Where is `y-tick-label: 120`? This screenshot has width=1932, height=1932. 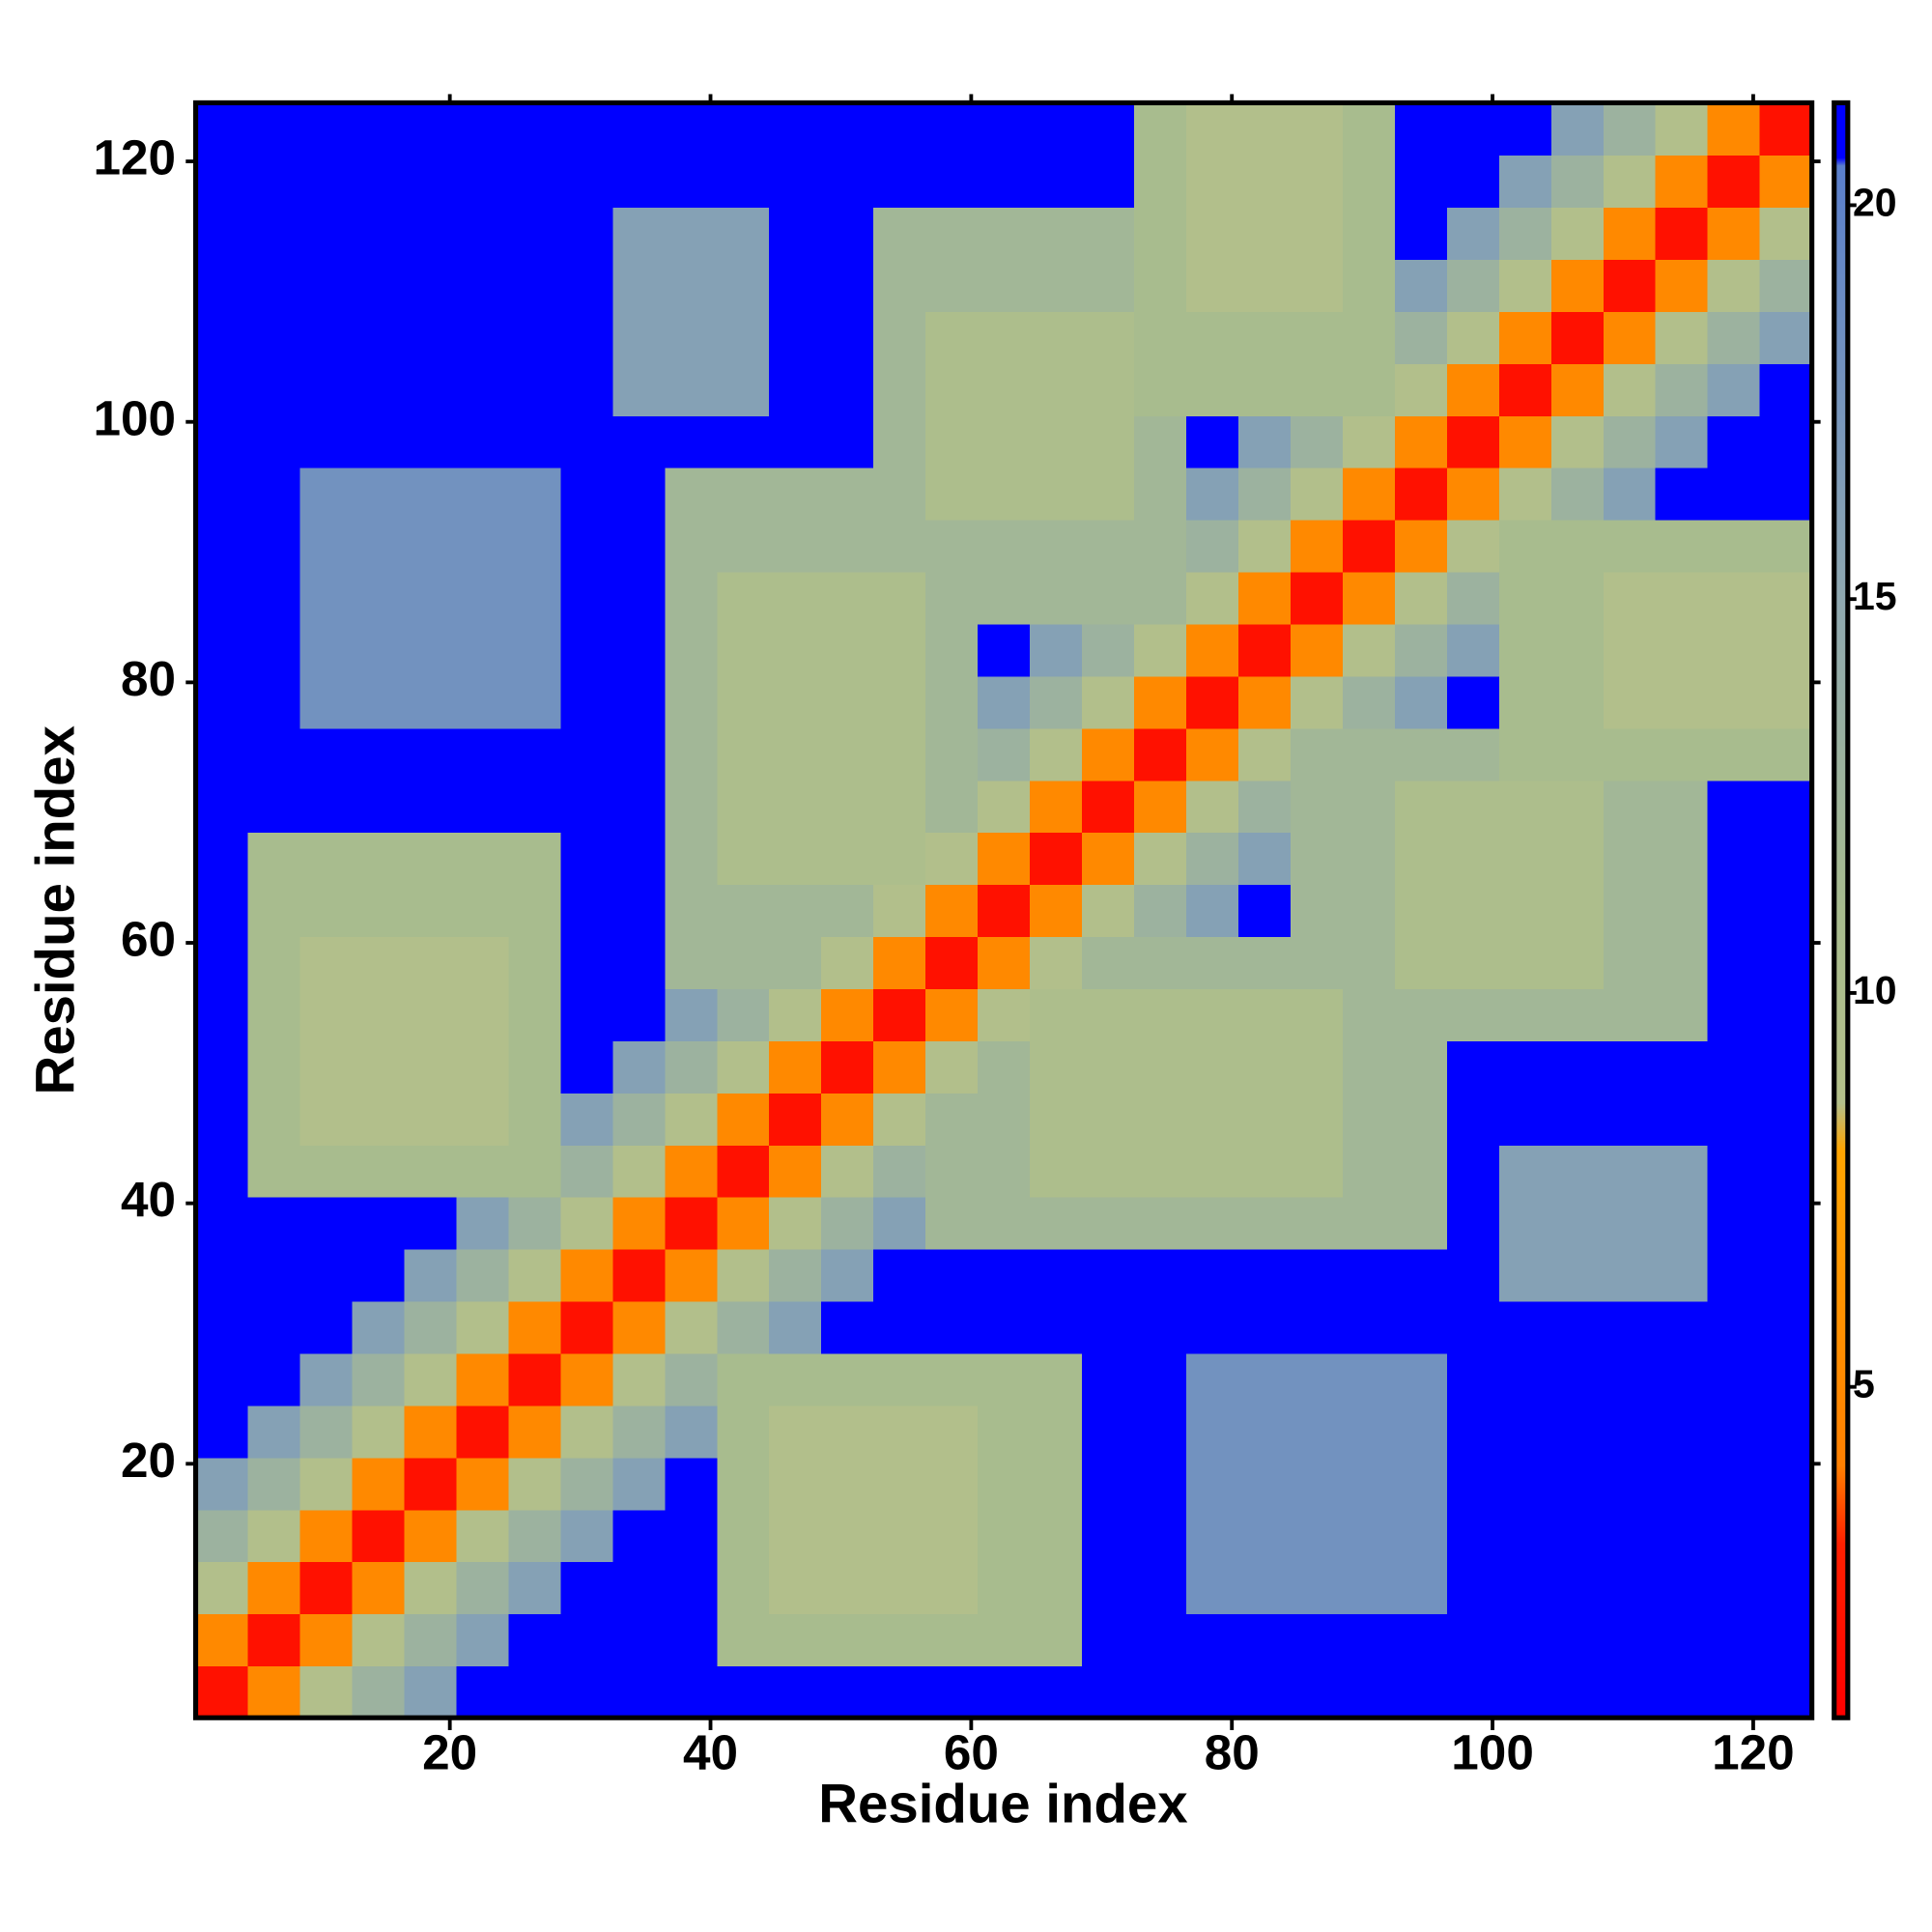 y-tick-label: 120 is located at coordinates (135, 157).